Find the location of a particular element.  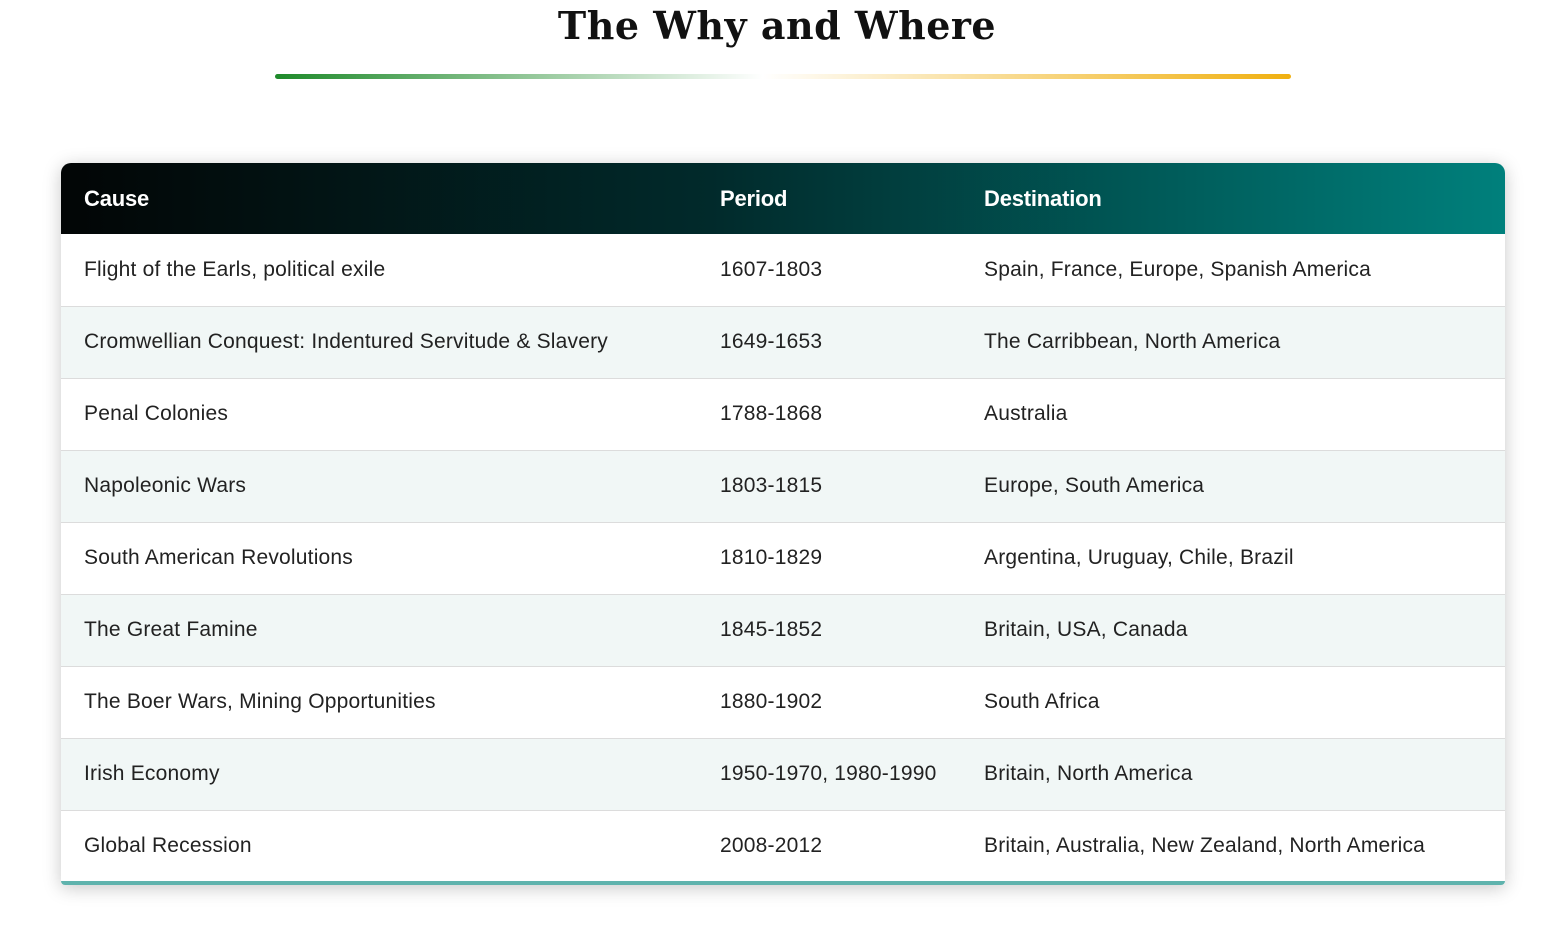

cell-destination: Britain, North America is located at coordinates (1088, 773).